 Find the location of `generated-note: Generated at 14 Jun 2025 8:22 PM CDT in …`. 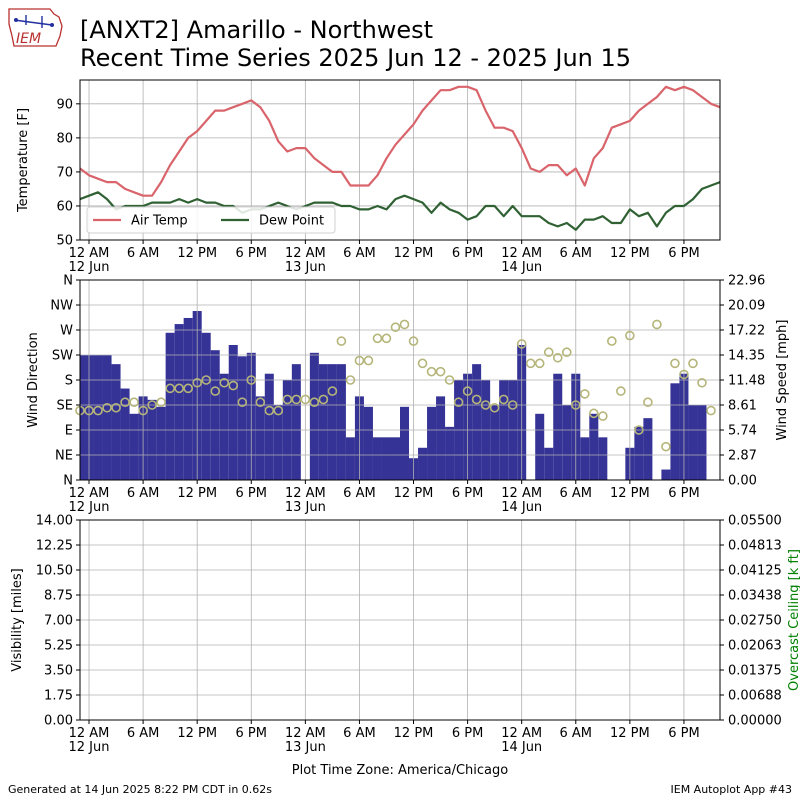

generated-note: Generated at 14 Jun 2025 8:22 PM CDT in … is located at coordinates (140, 789).